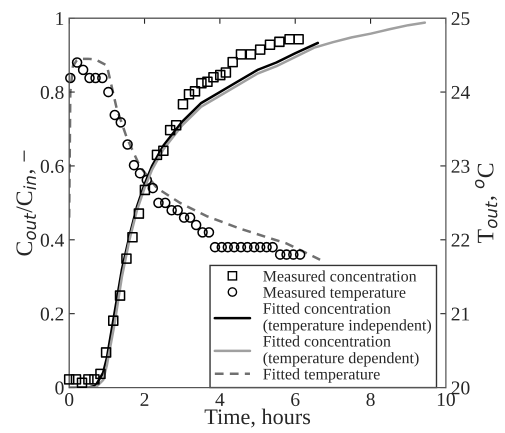 Image resolution: width=505 pixels, height=433 pixels. Describe the element at coordinates (144, 399) in the screenshot. I see `x-tick-label: 2` at that location.